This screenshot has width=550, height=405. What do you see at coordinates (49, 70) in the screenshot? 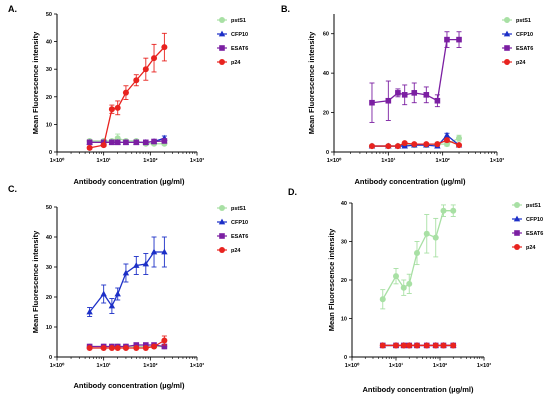
I see `y-tick-label: 30` at bounding box center [49, 70].